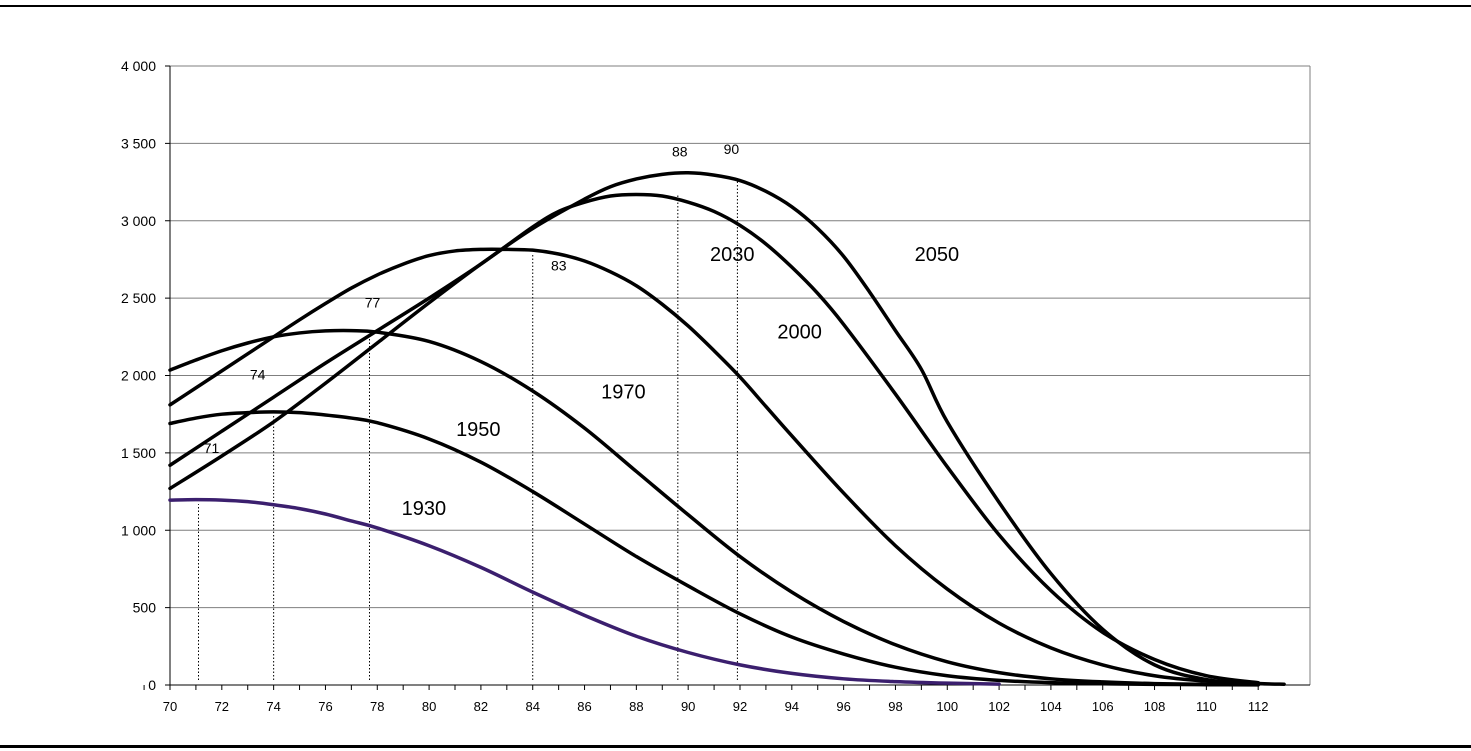  I want to click on y-tick-label: 1 000, so click(138, 530).